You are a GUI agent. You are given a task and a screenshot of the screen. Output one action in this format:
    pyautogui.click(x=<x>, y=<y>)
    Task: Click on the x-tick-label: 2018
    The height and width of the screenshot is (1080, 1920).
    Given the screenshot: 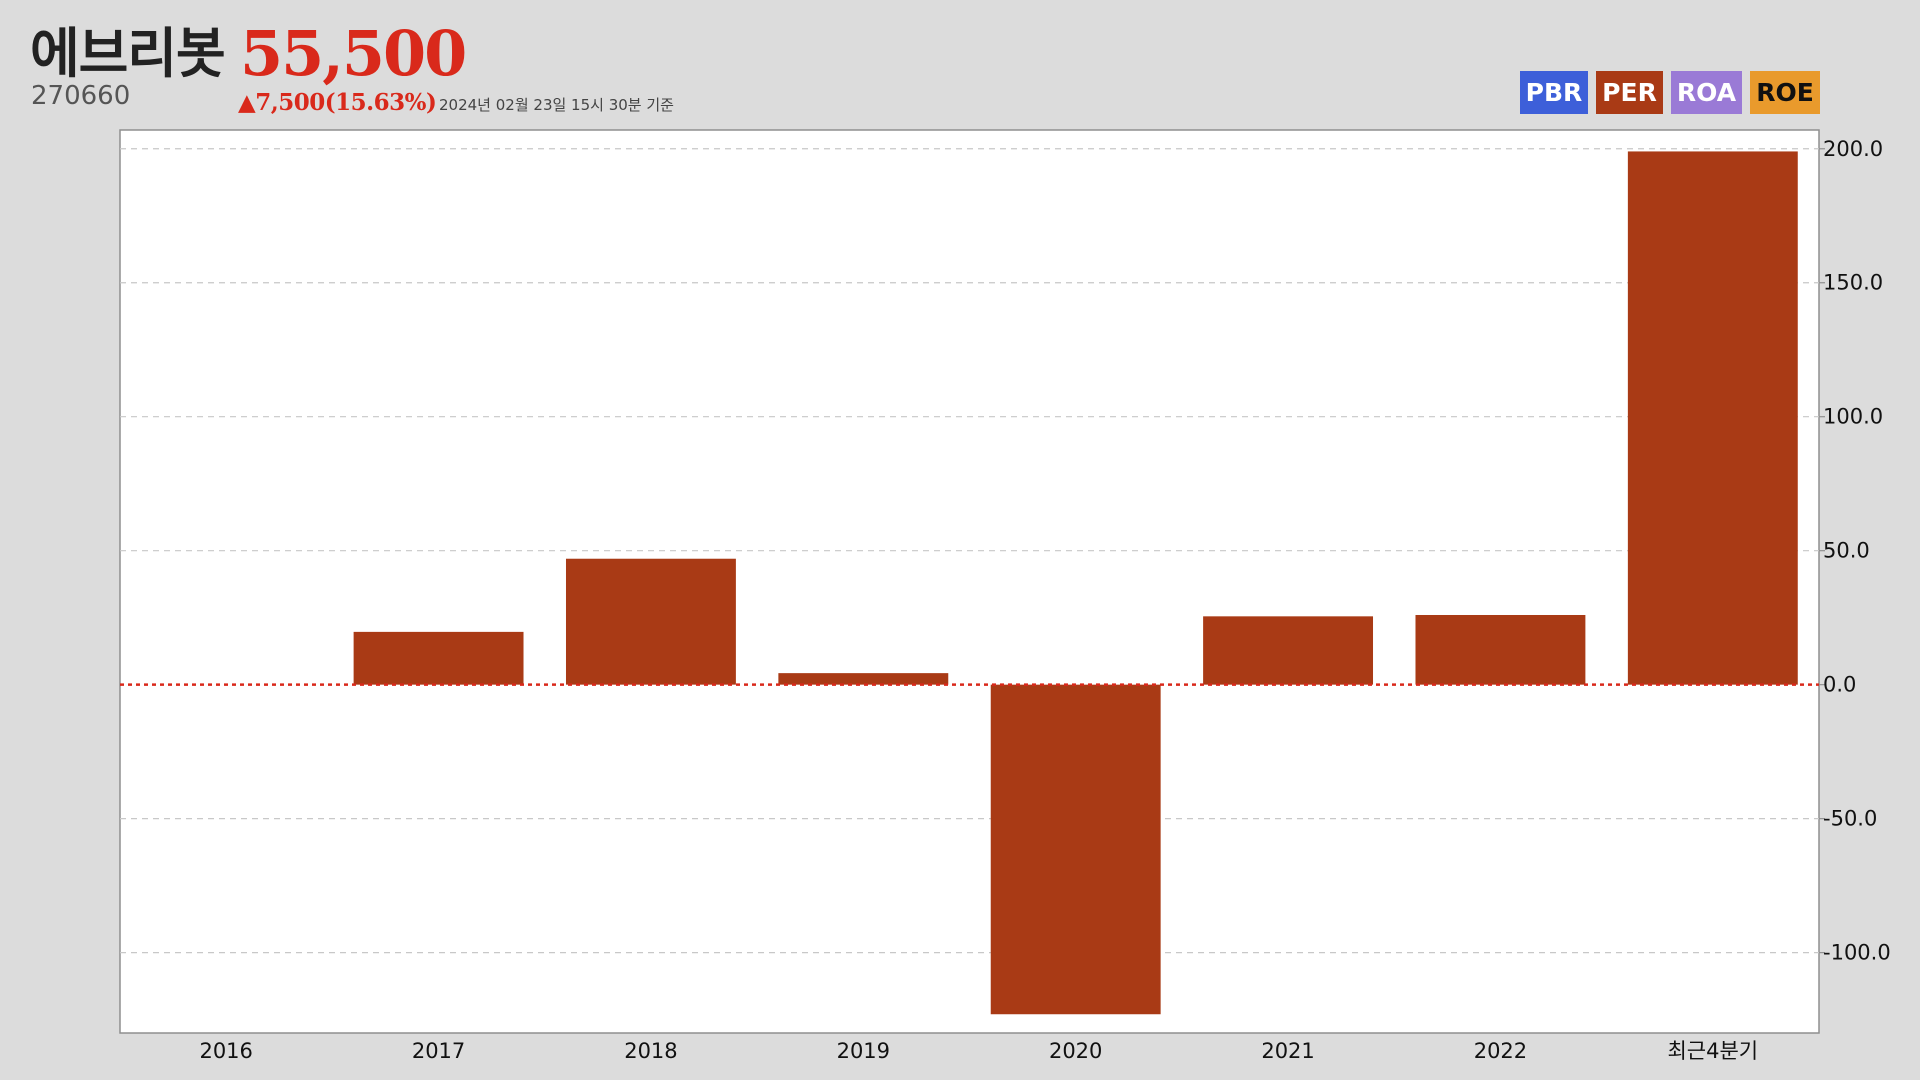 What is the action you would take?
    pyautogui.click(x=650, y=1051)
    